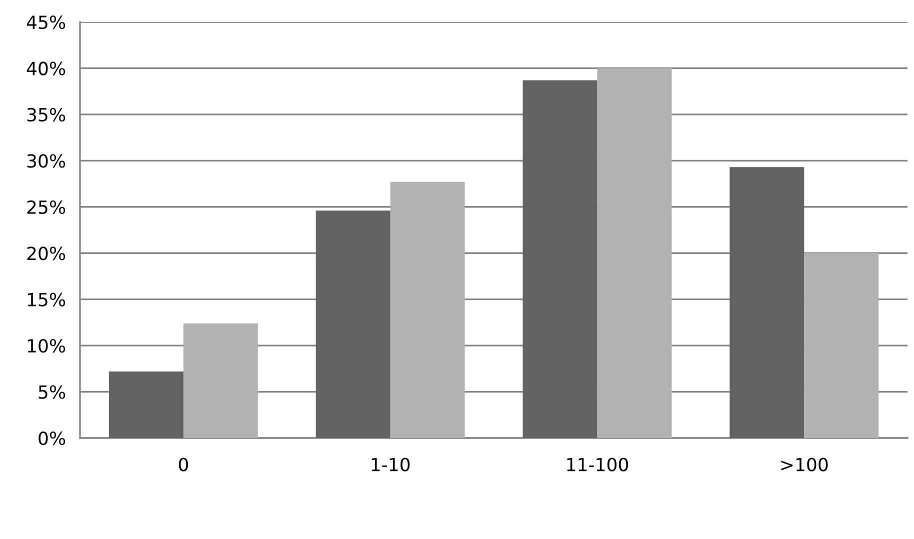 The width and height of the screenshot is (914, 539). Describe the element at coordinates (46, 115) in the screenshot. I see `y-tick-label: 35%` at that location.